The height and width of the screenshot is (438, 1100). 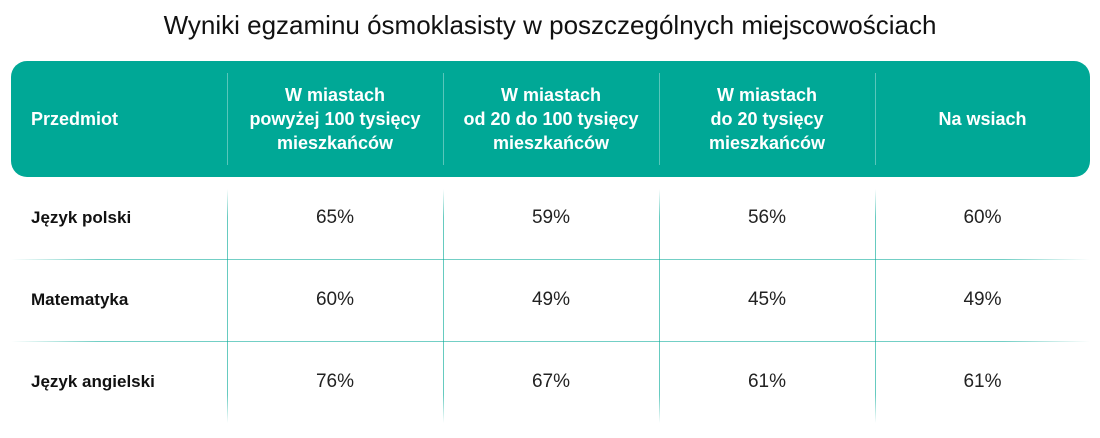 I want to click on subject-cell: Język polski, so click(x=81, y=217).